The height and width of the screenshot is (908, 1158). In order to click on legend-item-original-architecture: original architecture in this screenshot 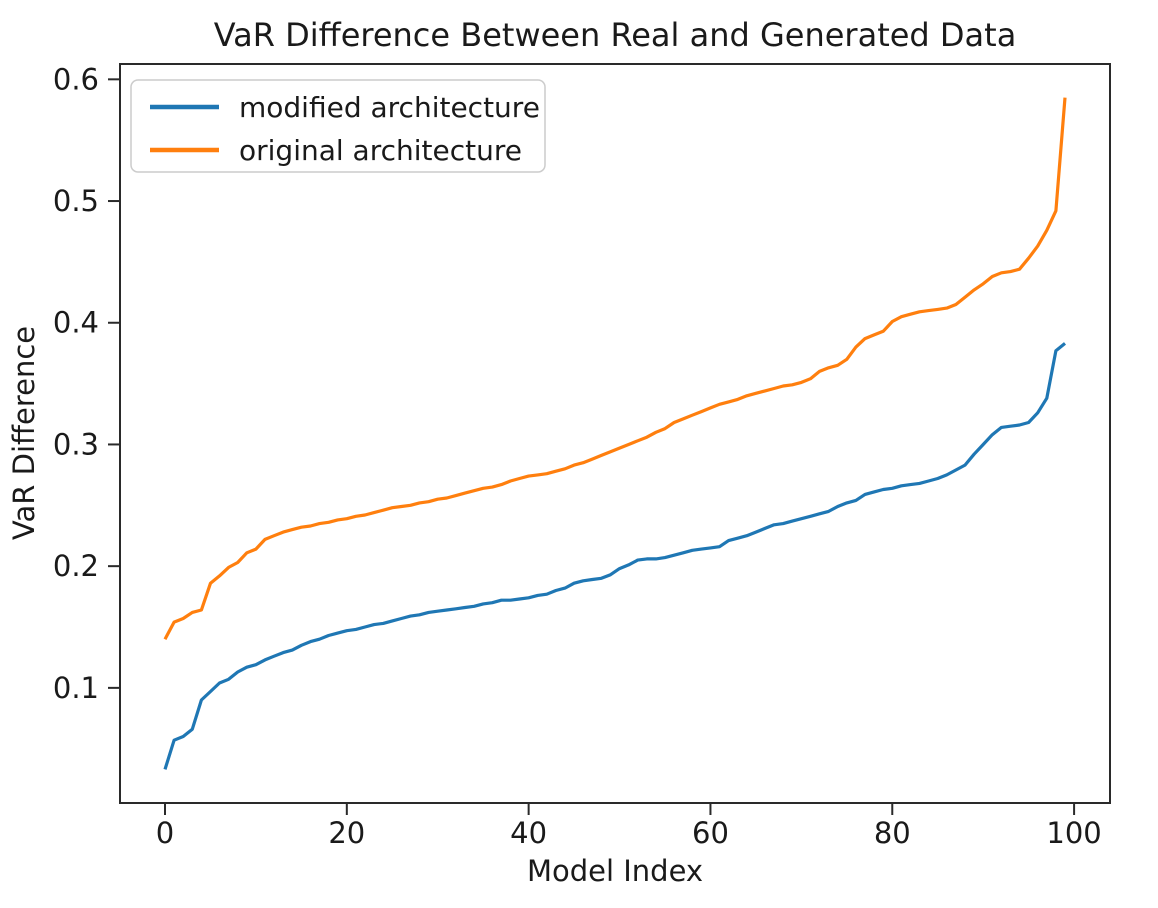, I will do `click(336, 150)`.